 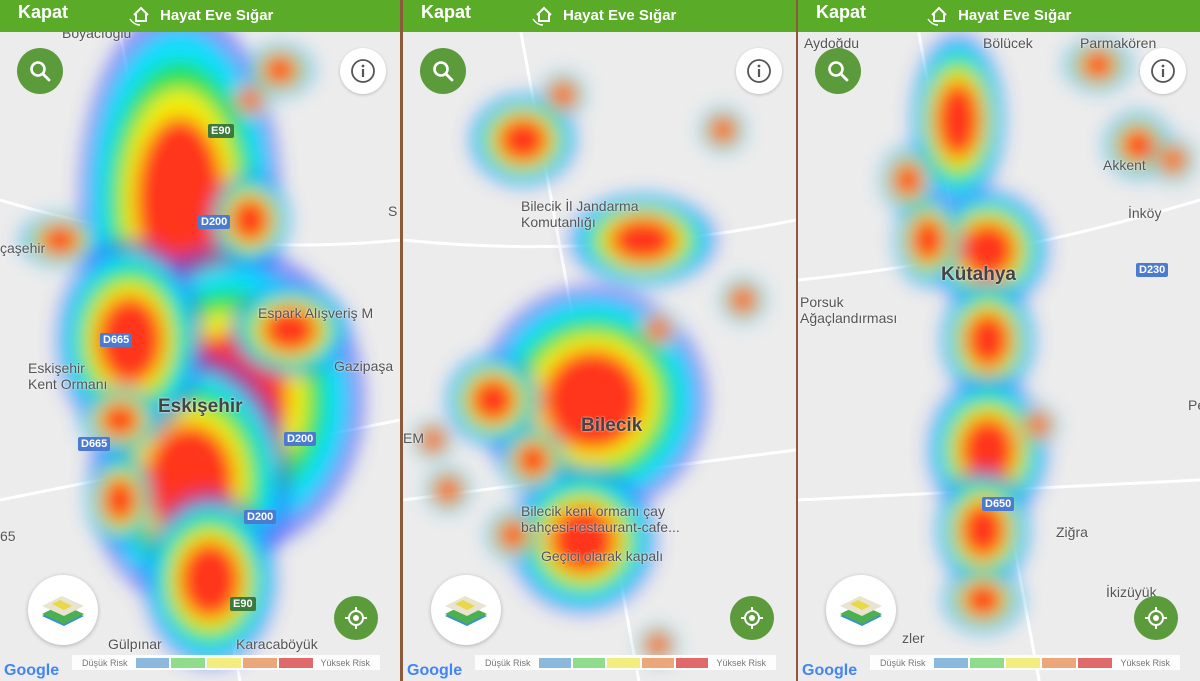 What do you see at coordinates (849, 310) in the screenshot?
I see `place-label: Porsuk Ağaçlandırması` at bounding box center [849, 310].